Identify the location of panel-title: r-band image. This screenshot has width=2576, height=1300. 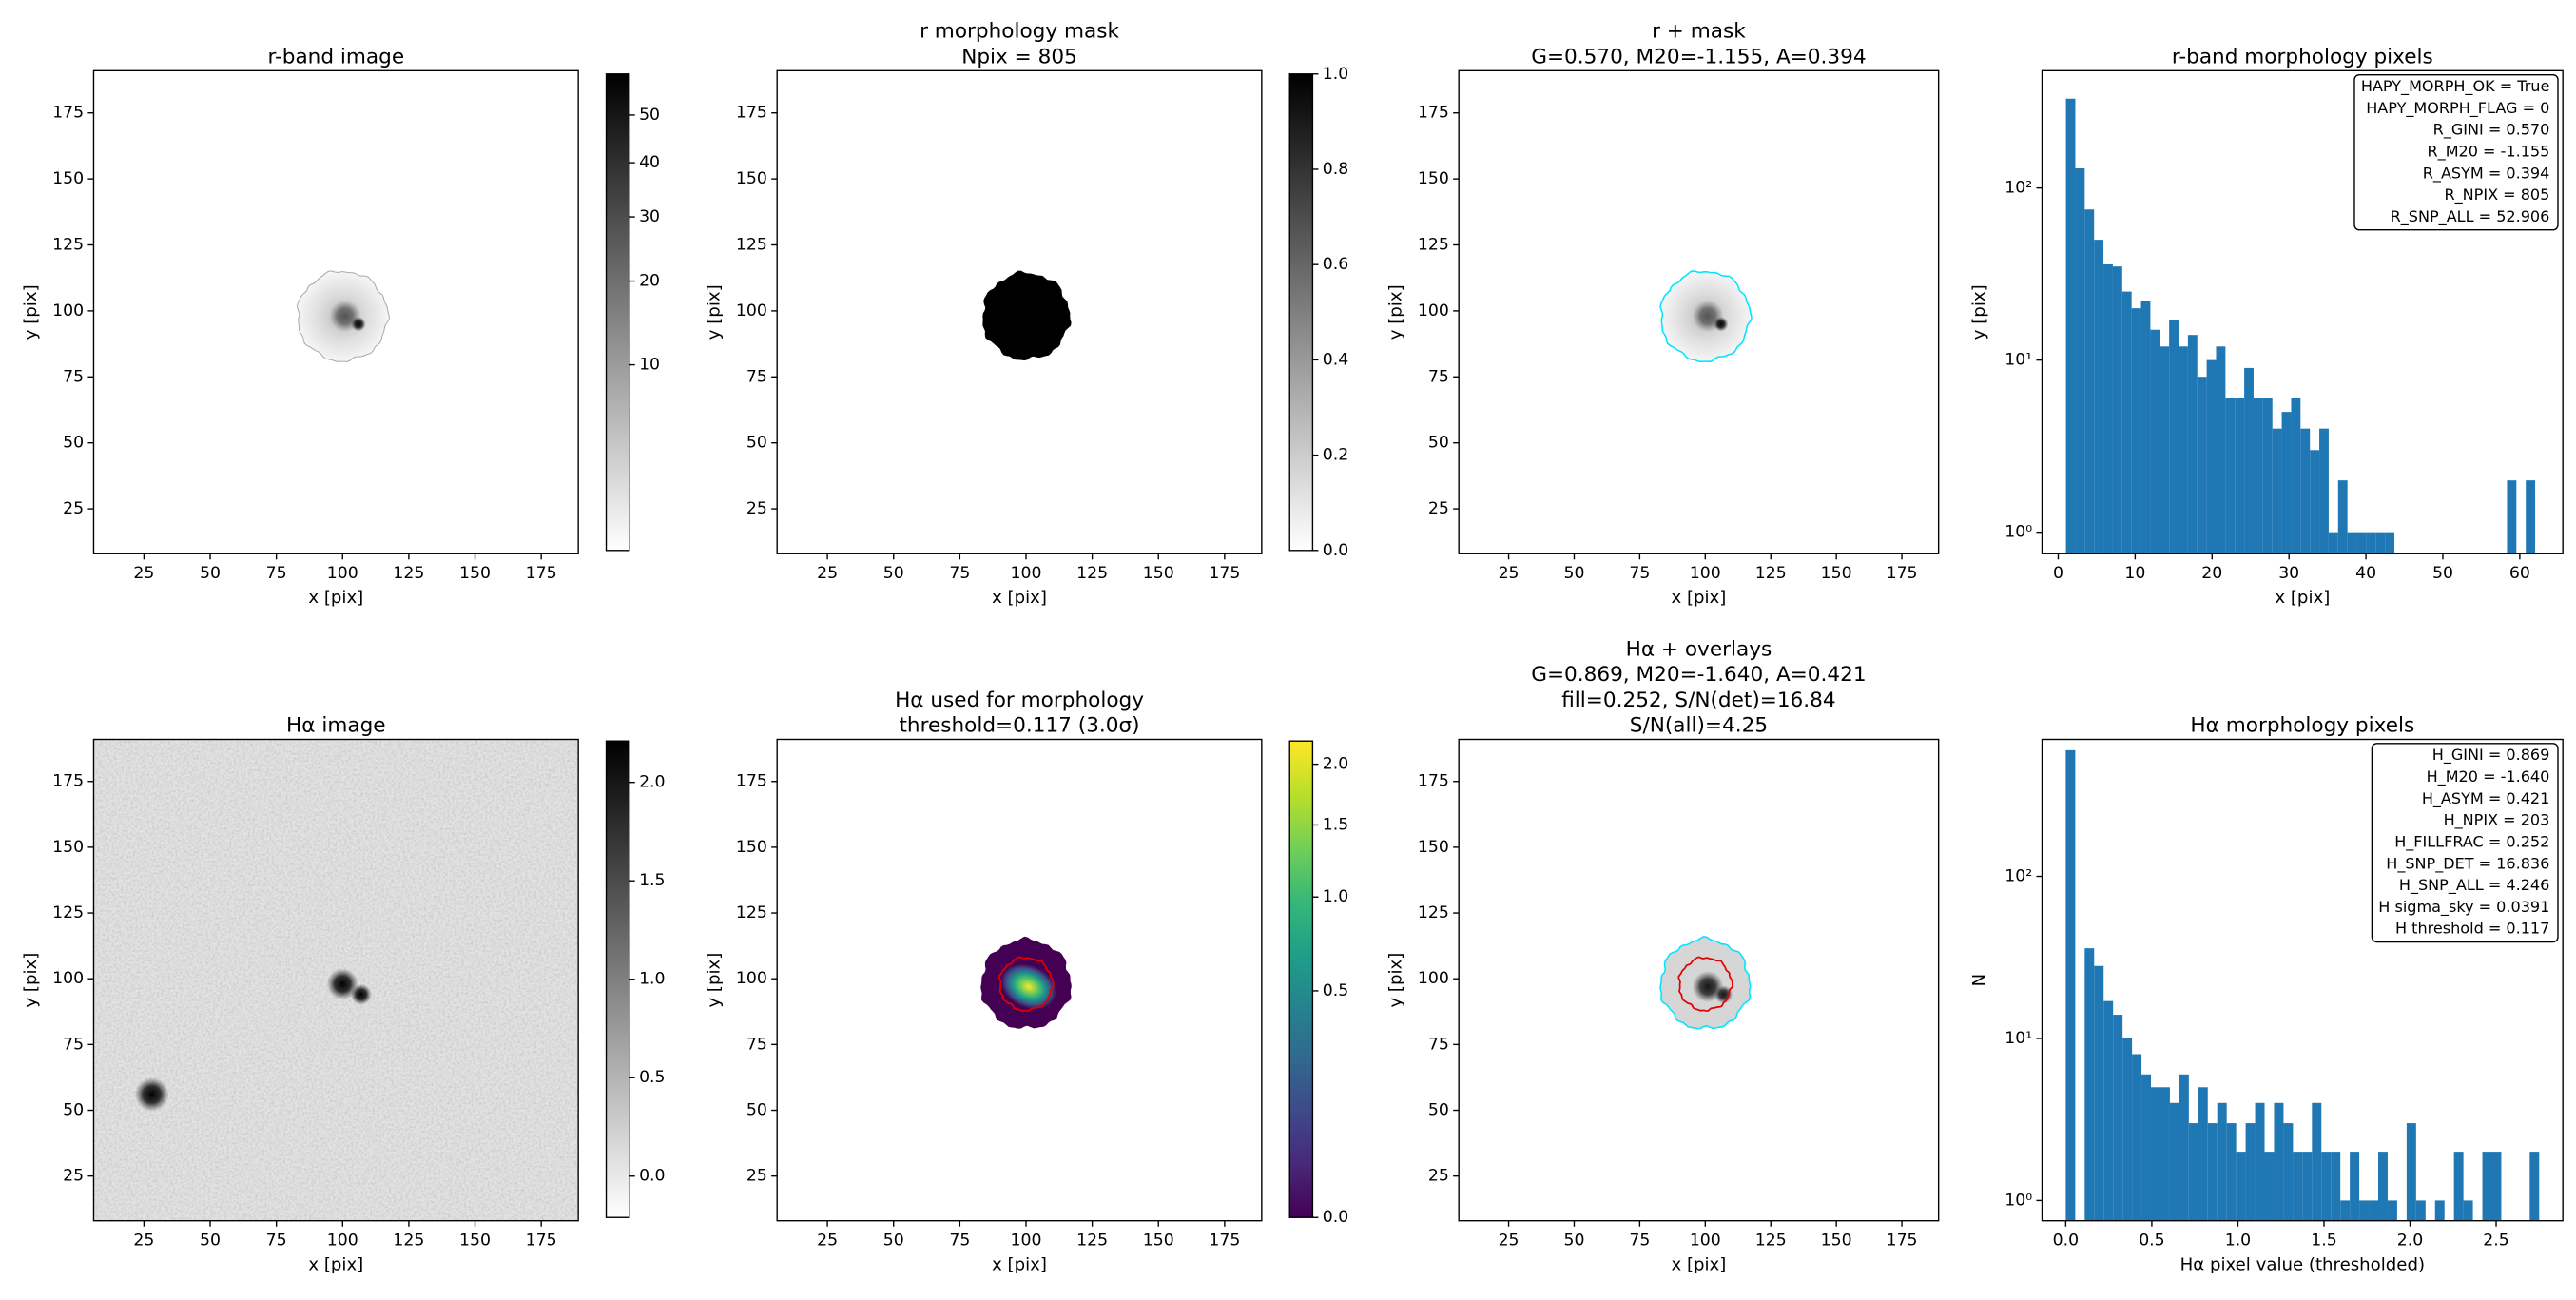
(335, 56).